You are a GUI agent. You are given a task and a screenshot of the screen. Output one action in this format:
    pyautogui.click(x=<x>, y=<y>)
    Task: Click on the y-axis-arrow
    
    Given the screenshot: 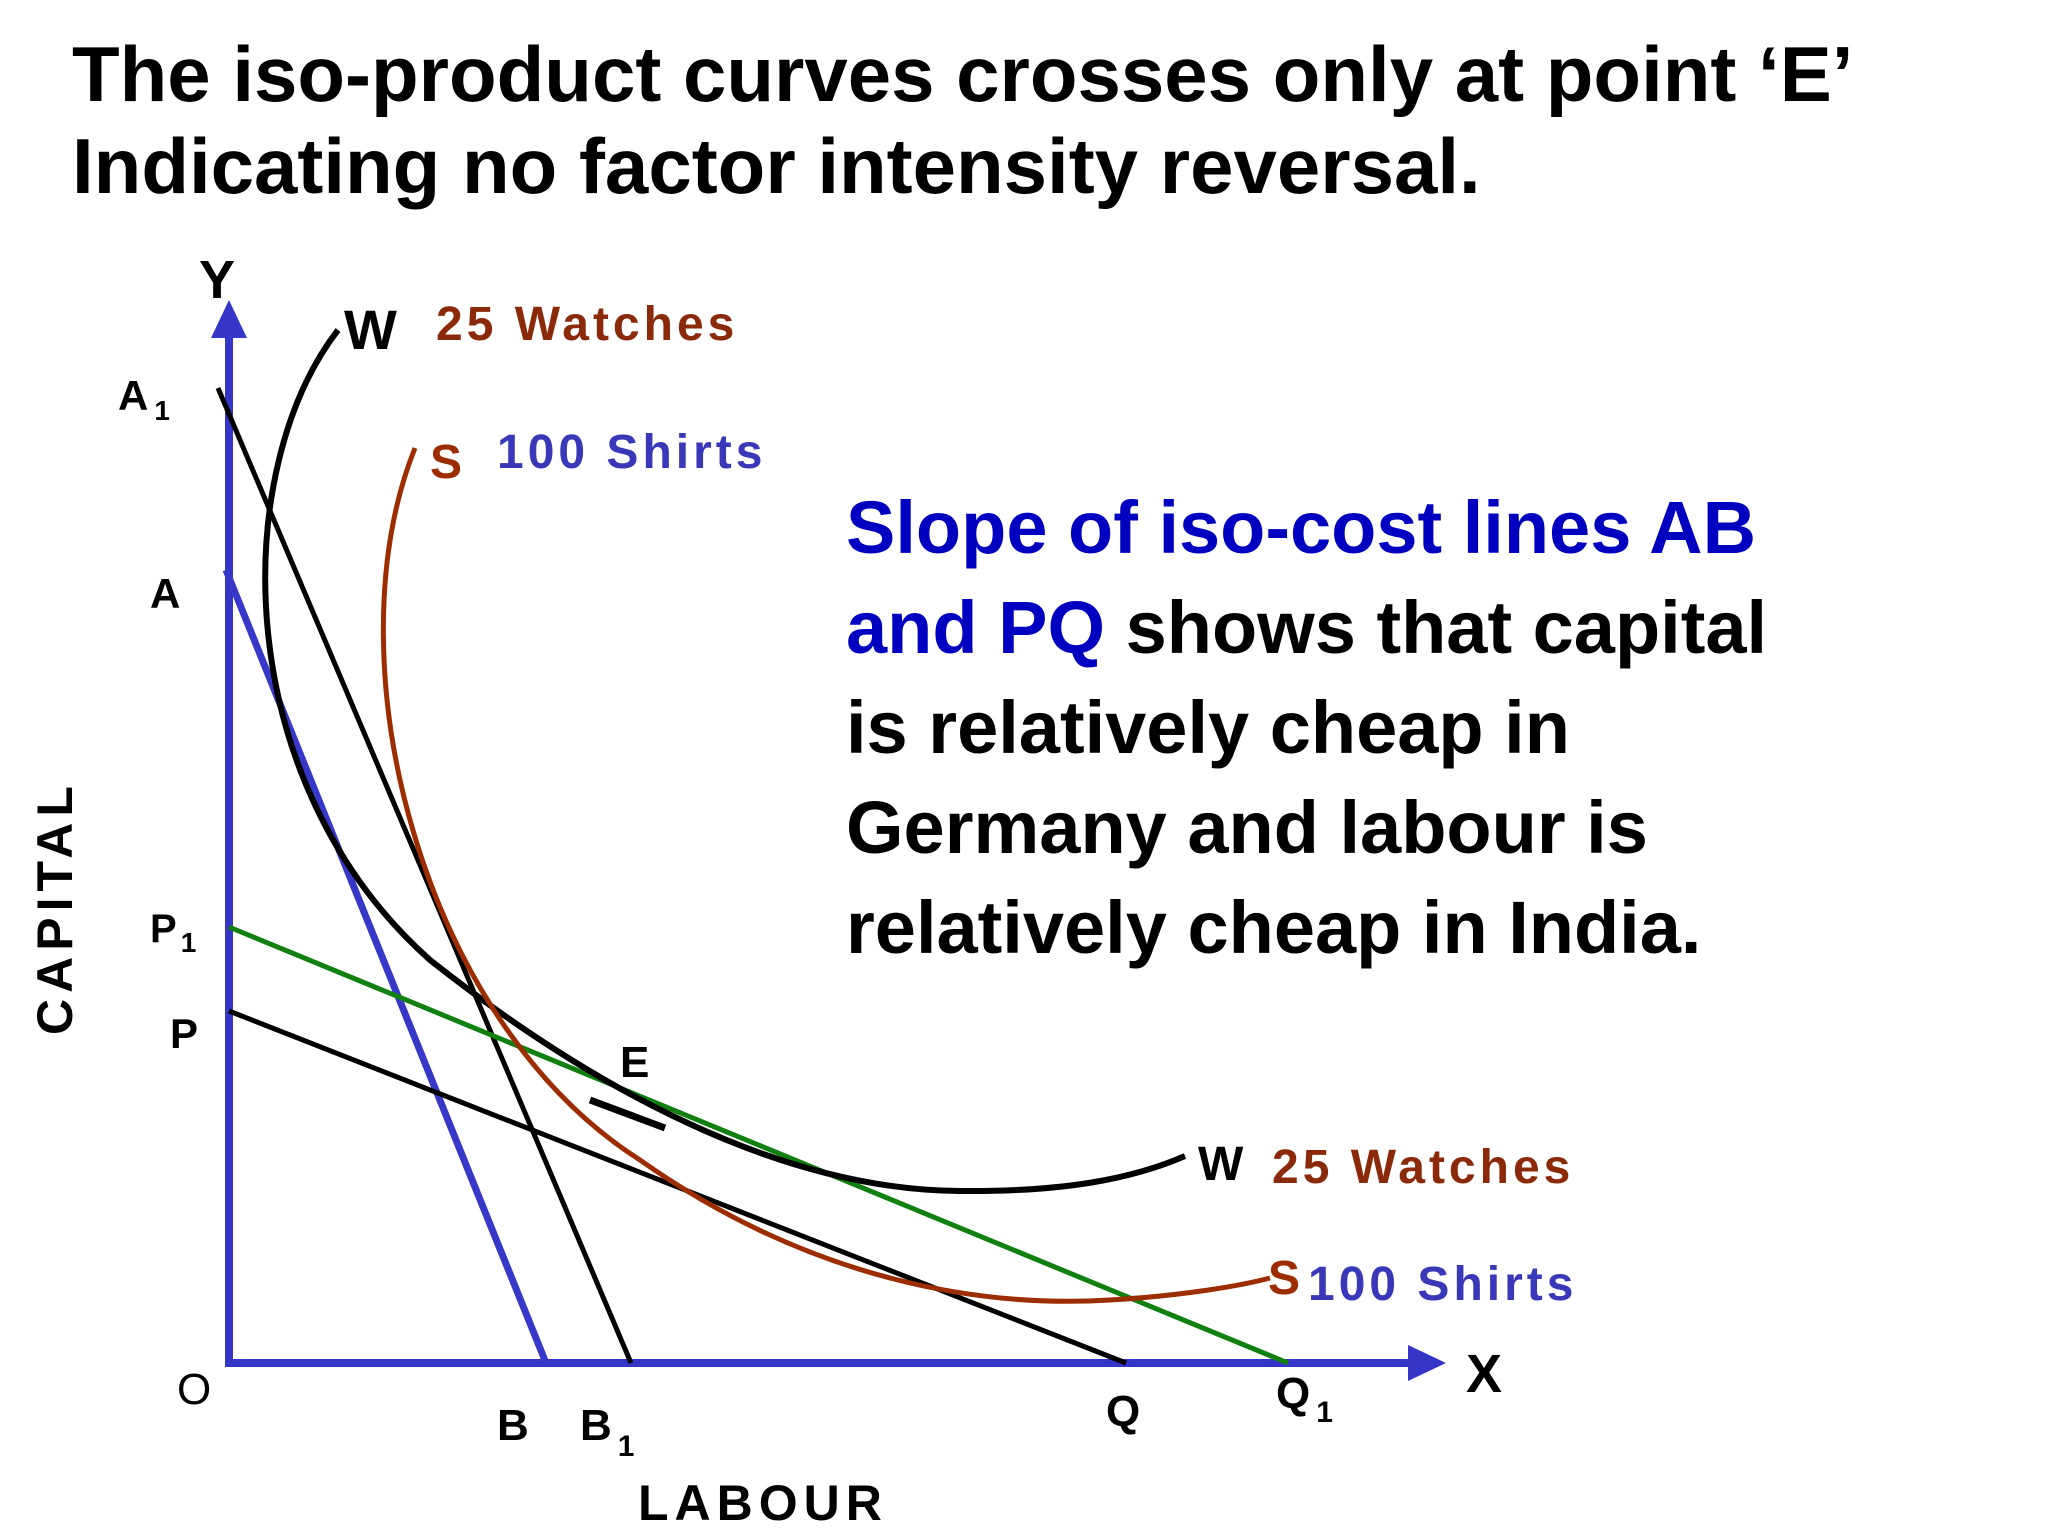 What is the action you would take?
    pyautogui.click(x=229, y=319)
    